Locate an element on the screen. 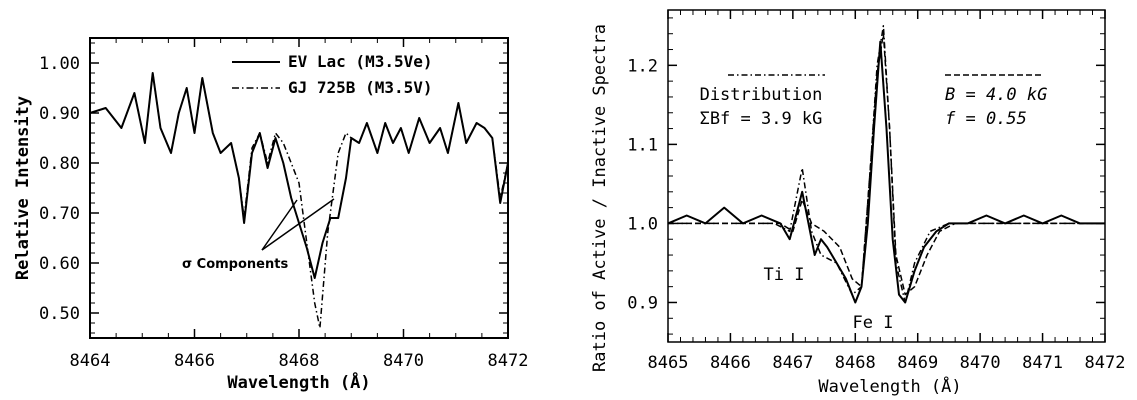  left-x-axis-label: Wavelength (Å) is located at coordinates (298, 381).